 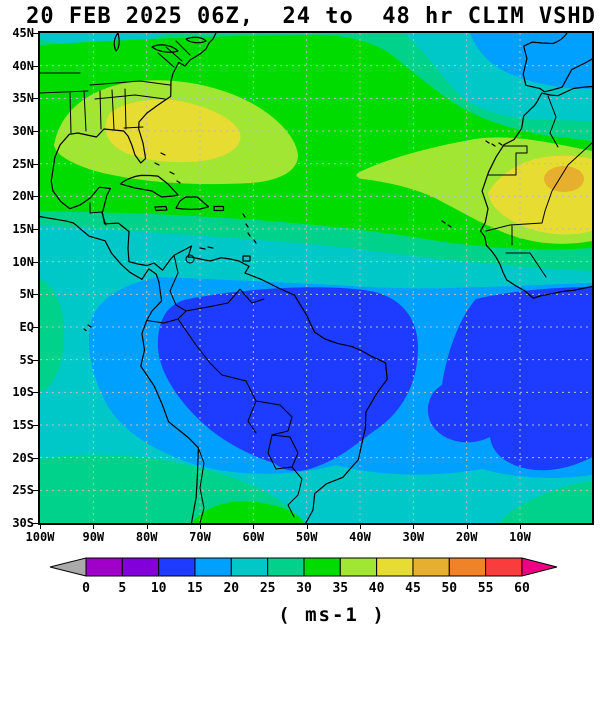 I want to click on lon-label-60W: 60W, so click(x=253, y=537).